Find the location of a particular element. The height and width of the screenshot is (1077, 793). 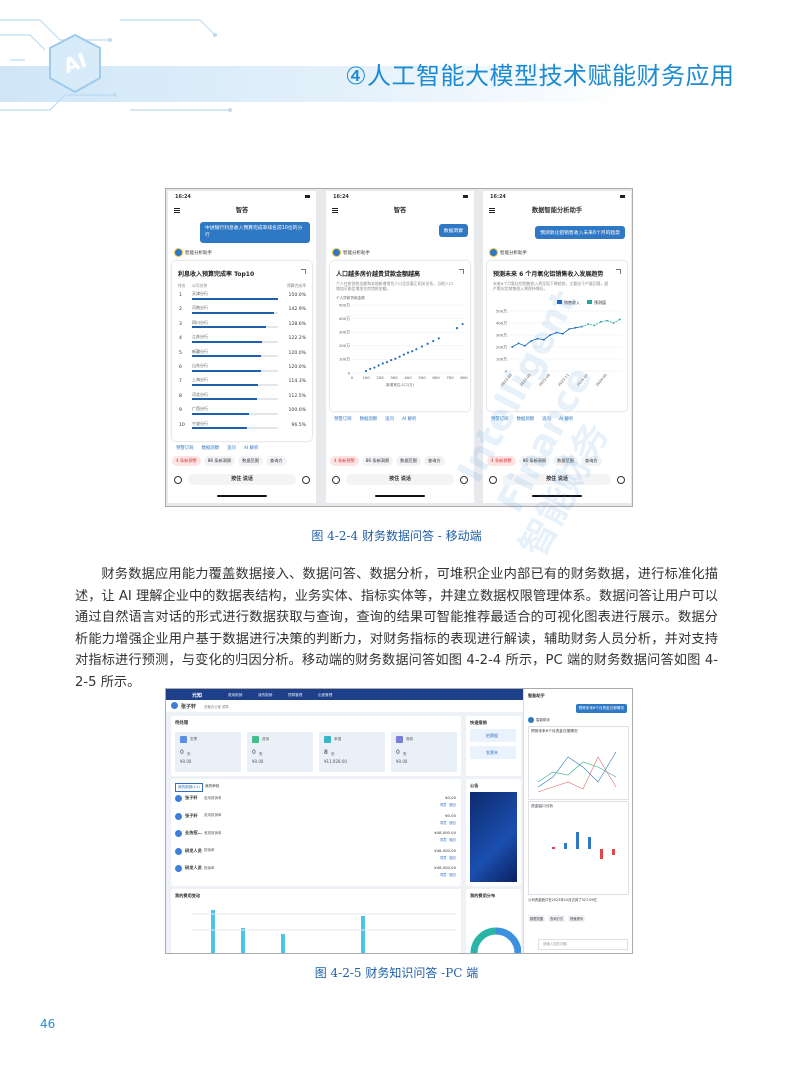

shape-bar is located at coordinates (553, 848).